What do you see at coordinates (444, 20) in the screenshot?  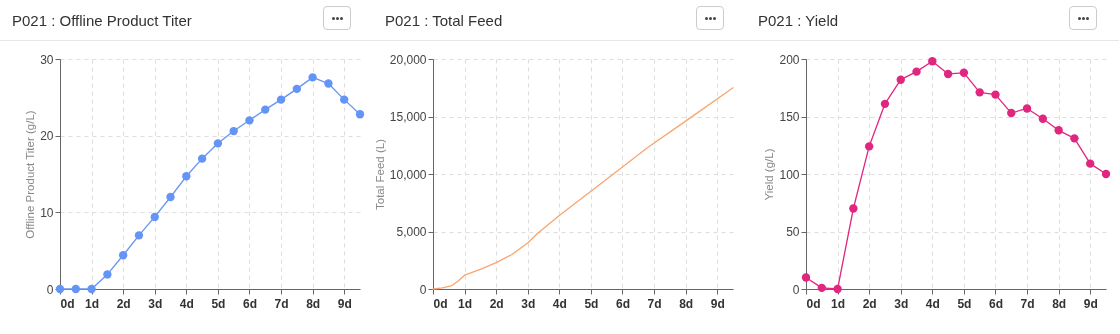 I see `chart-title: P021 : Total Feed` at bounding box center [444, 20].